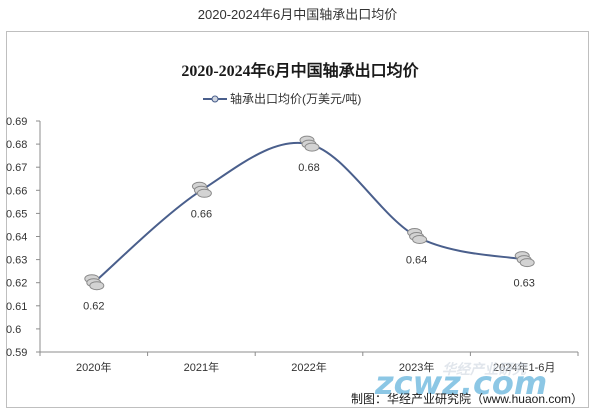  I want to click on y-tick-label: 0.62, so click(16, 284).